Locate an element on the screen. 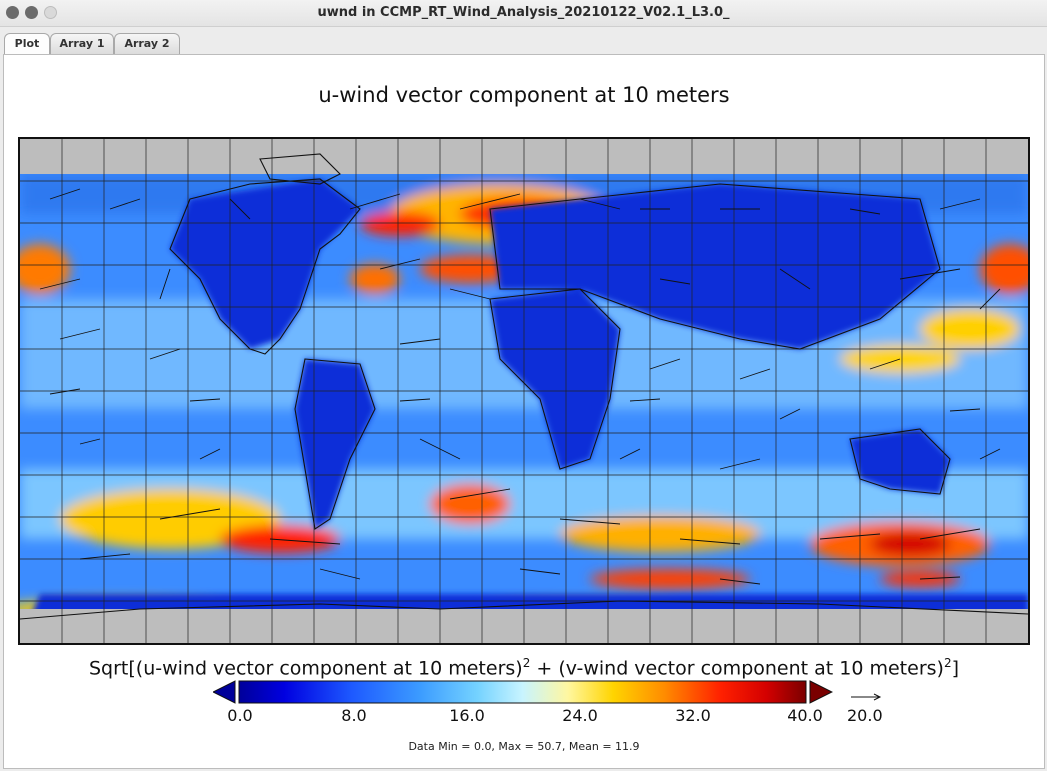  colorbar-gradient is located at coordinates (522, 692).